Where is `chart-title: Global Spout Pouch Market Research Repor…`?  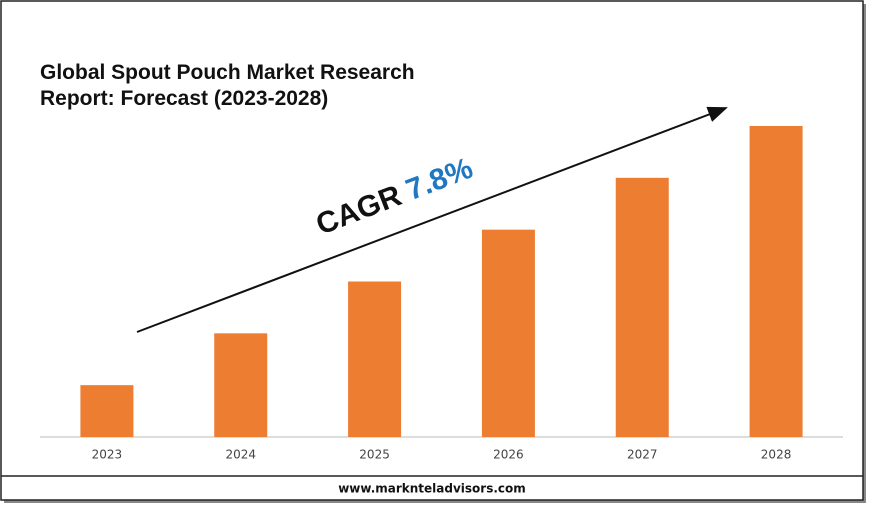
chart-title: Global Spout Pouch Market Research Repor… is located at coordinates (227, 85).